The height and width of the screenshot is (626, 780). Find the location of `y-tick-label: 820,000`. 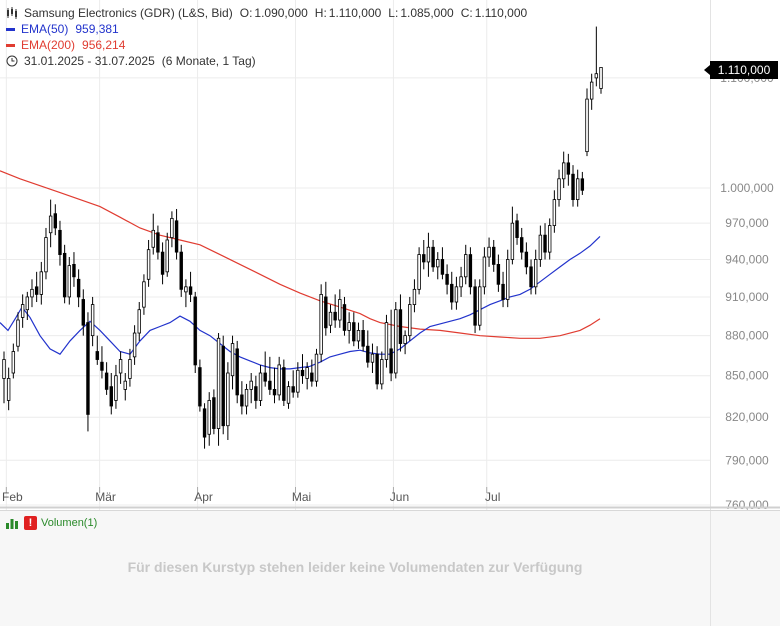

y-tick-label: 820,000 is located at coordinates (747, 417).